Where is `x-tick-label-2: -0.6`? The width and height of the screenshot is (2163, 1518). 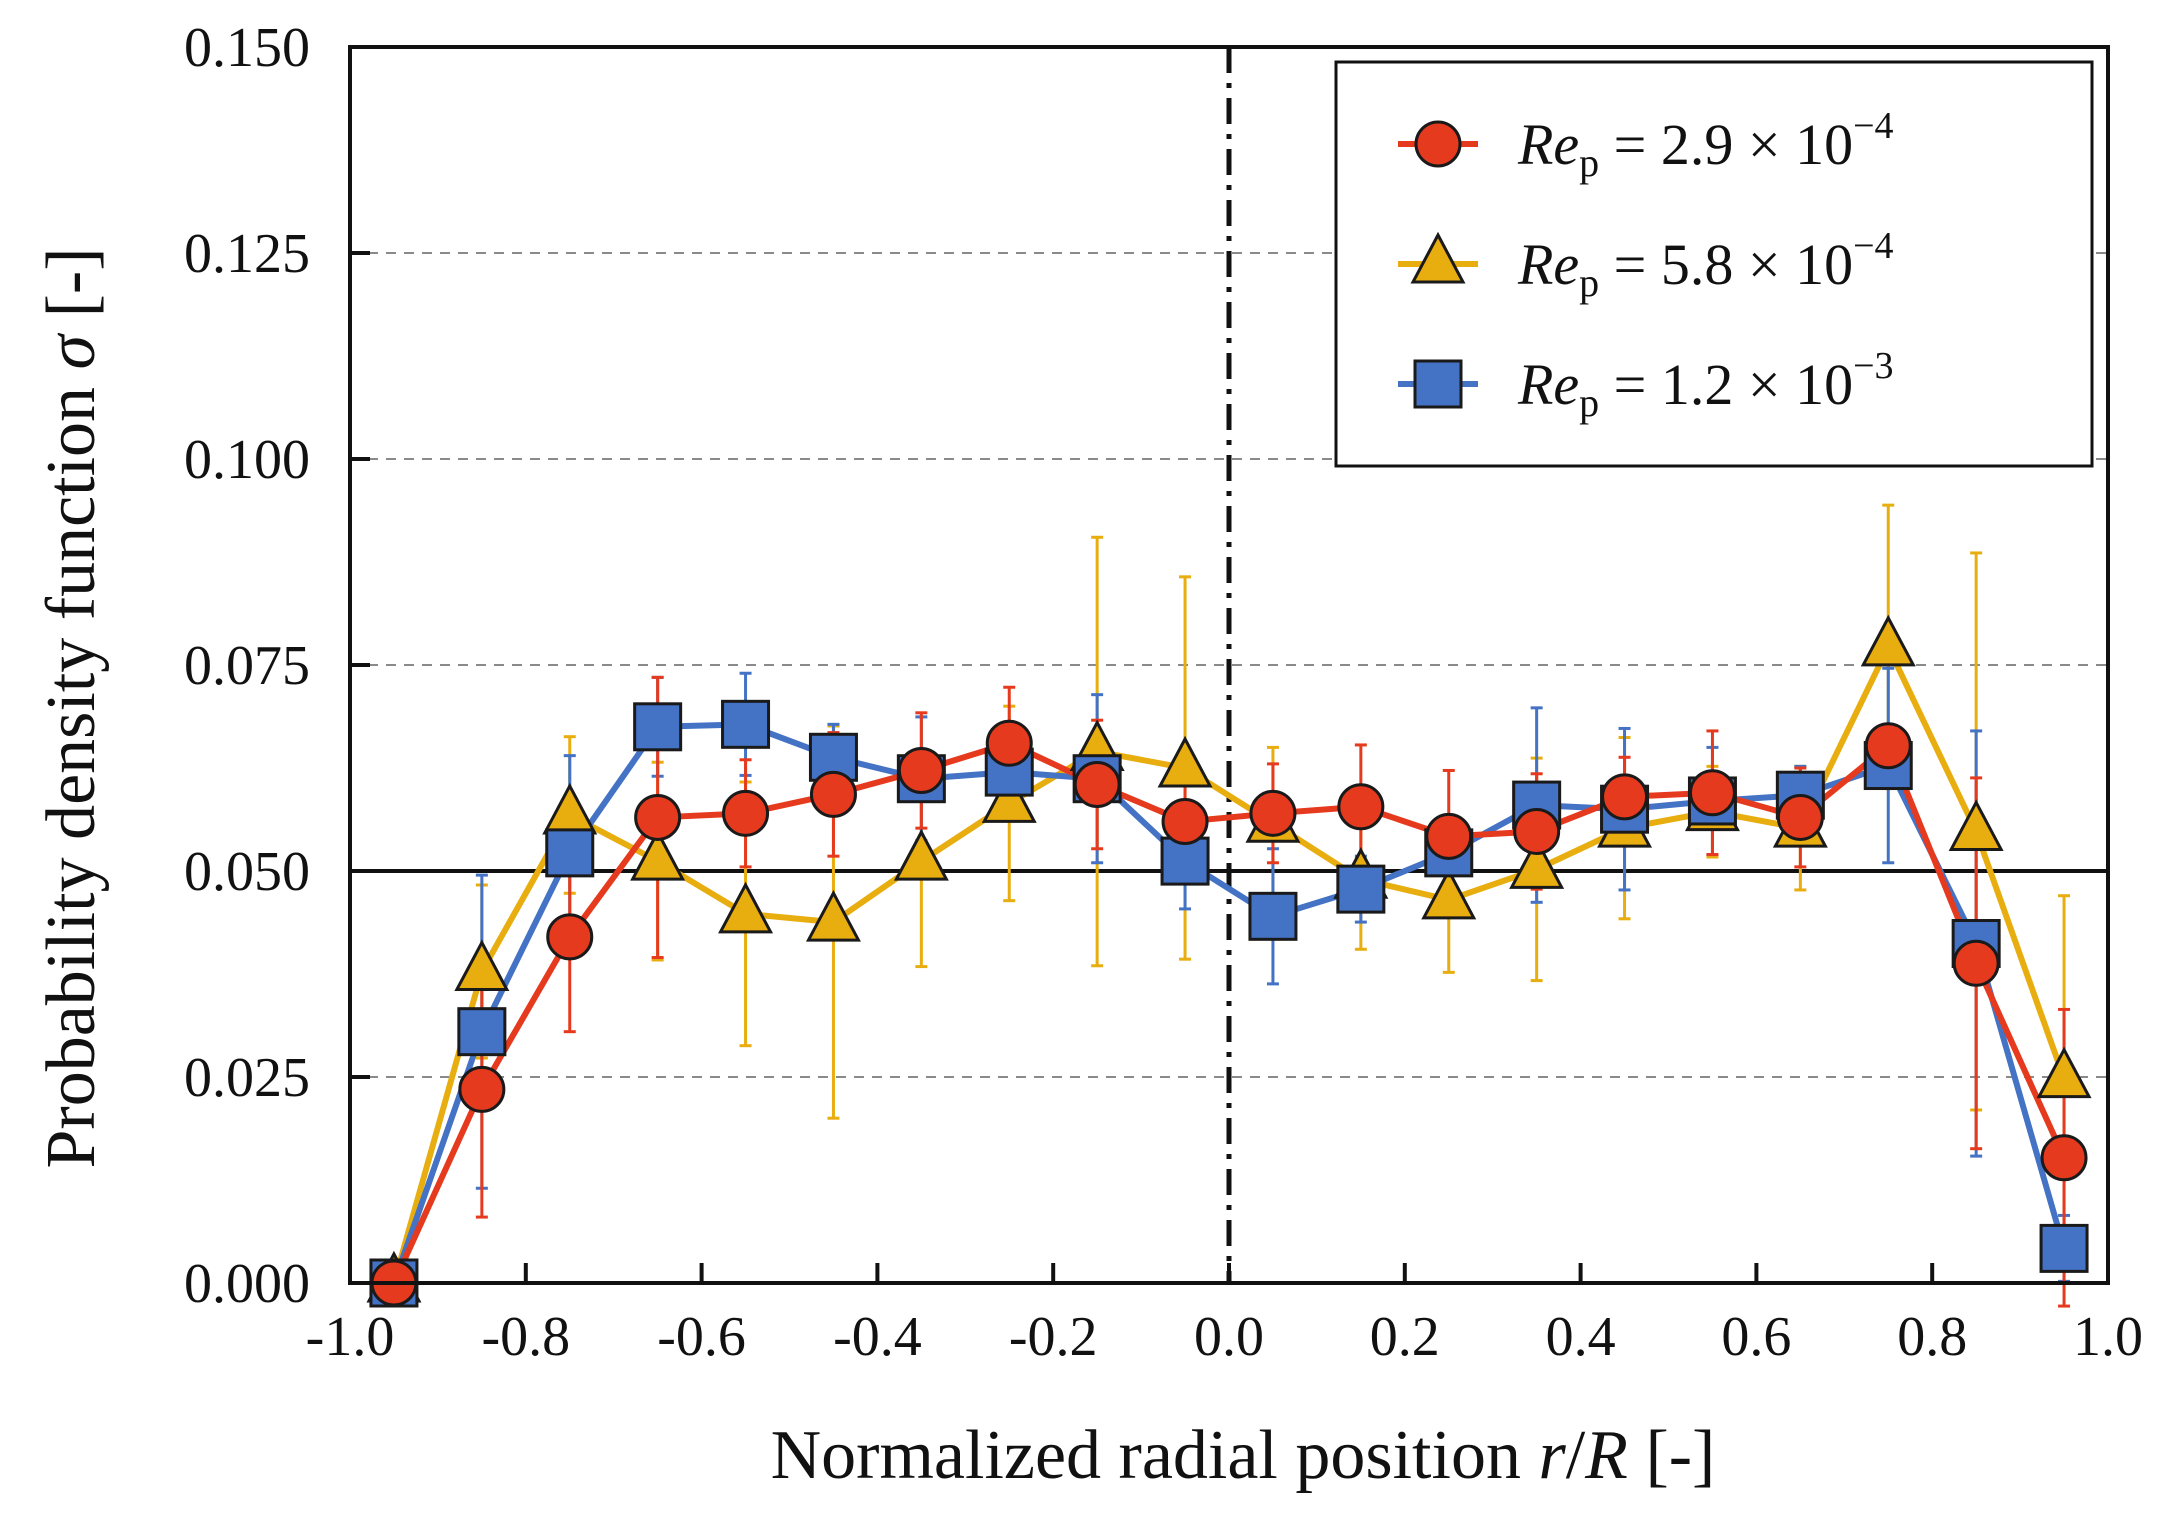 x-tick-label-2: -0.6 is located at coordinates (701, 1337).